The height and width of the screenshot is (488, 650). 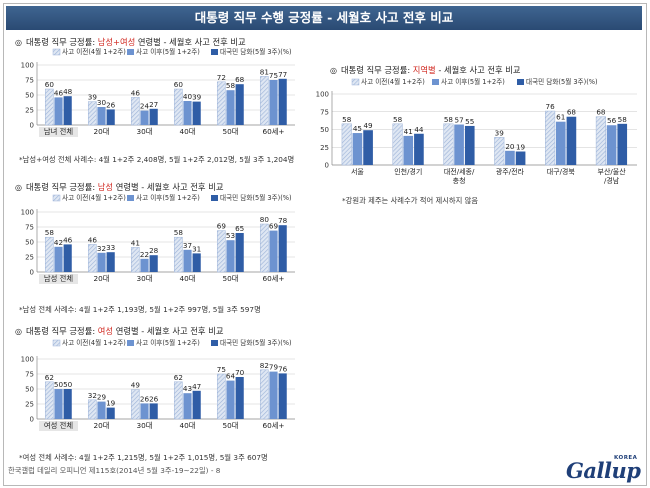 What do you see at coordinates (50, 84) in the screenshot?
I see `data-label: 60` at bounding box center [50, 84].